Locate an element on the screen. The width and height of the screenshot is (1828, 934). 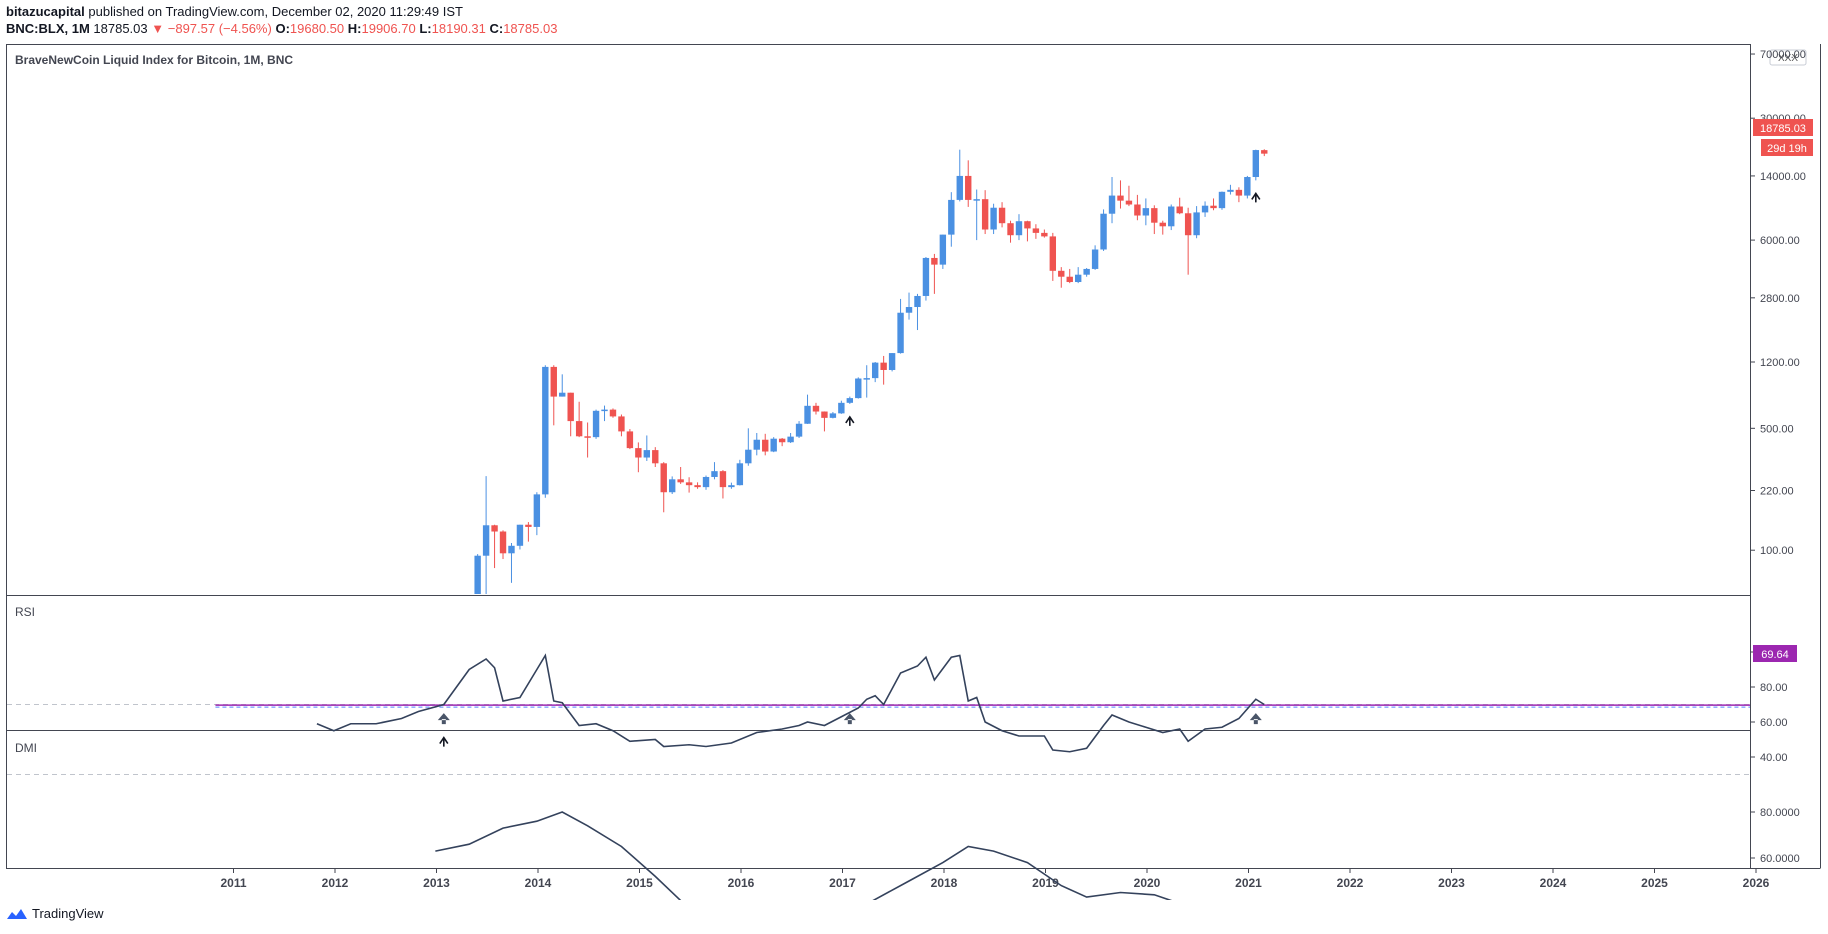
rsi-value-tag: 69.64 is located at coordinates (1775, 653).